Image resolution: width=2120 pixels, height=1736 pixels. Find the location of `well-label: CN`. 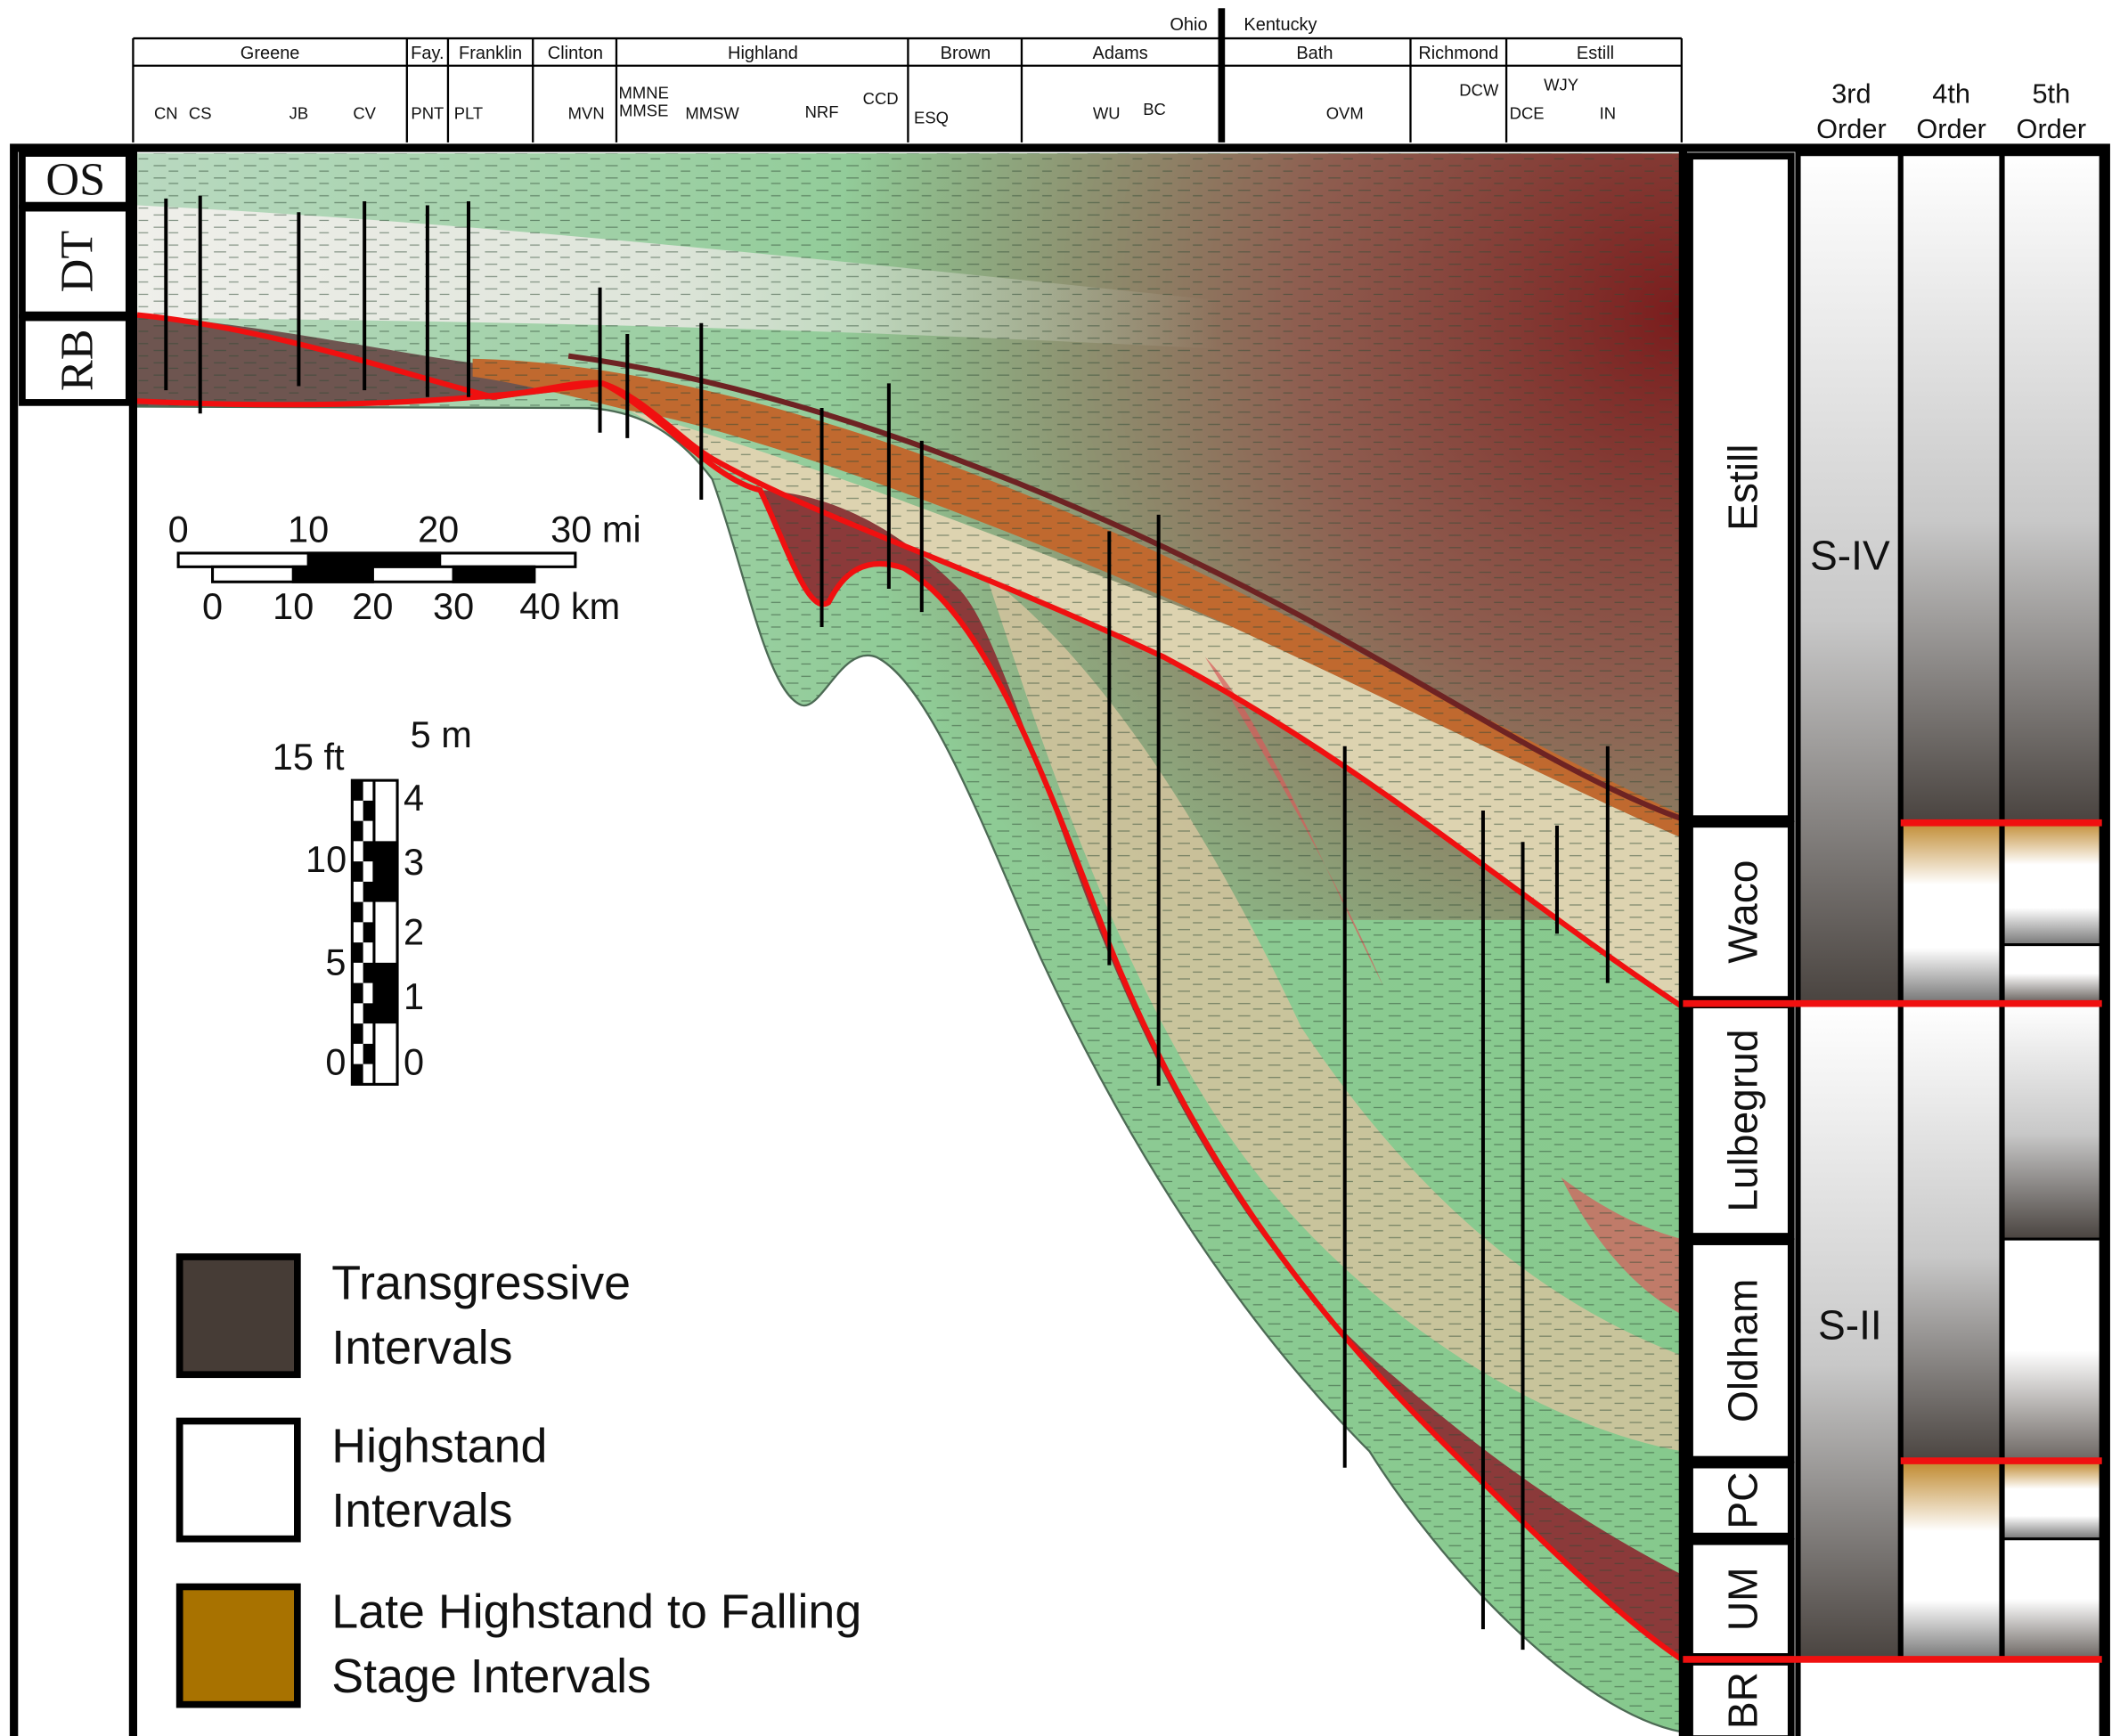

well-label: CN is located at coordinates (166, 114).